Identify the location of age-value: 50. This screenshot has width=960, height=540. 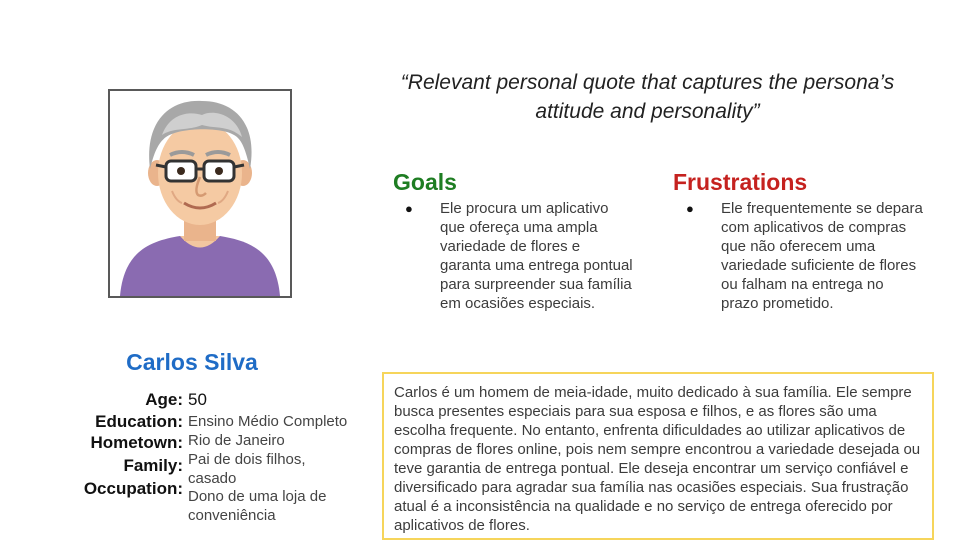
(197, 399).